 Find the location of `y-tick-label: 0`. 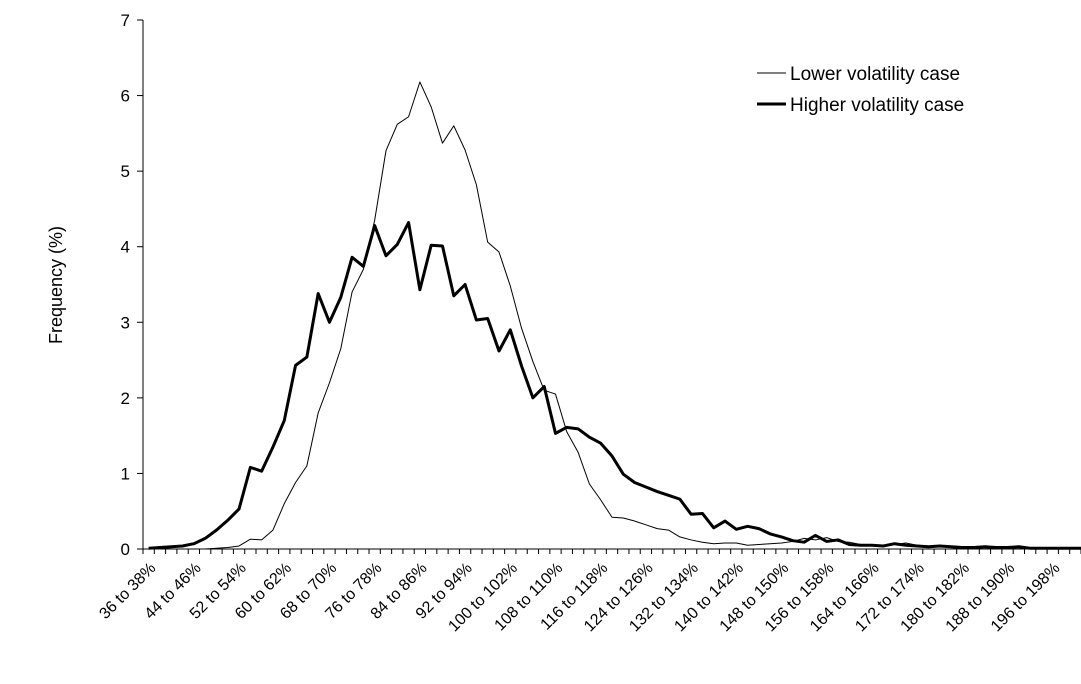

y-tick-label: 0 is located at coordinates (125, 549).